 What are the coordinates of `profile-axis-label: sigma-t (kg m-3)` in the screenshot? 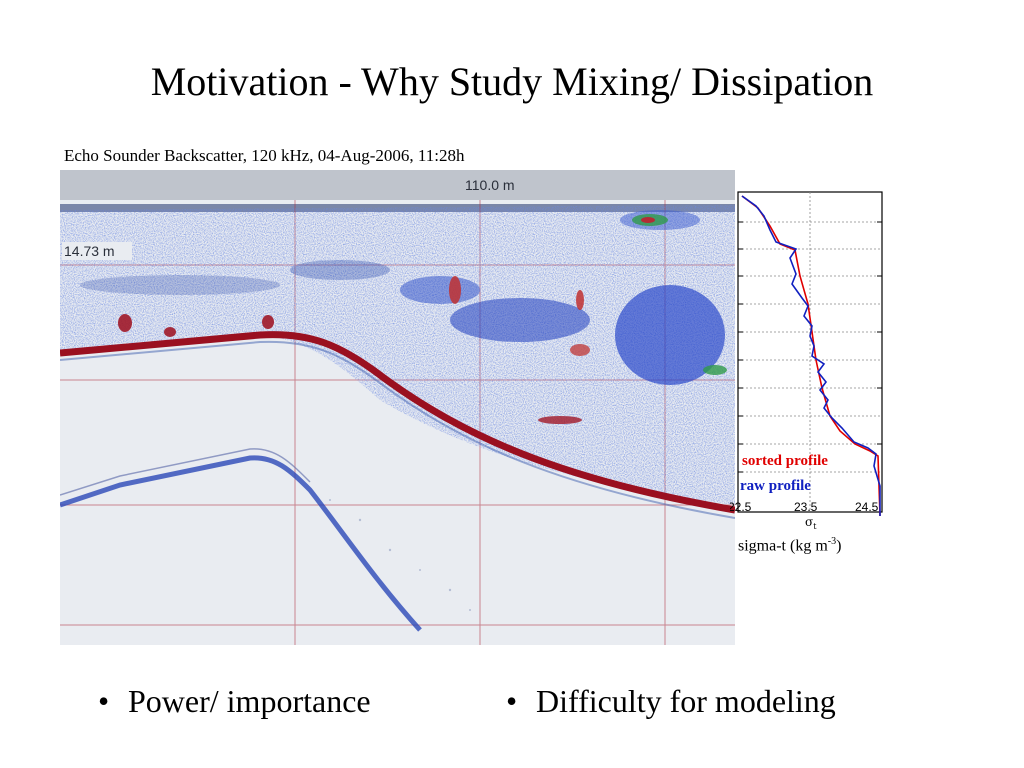 It's located at (790, 545).